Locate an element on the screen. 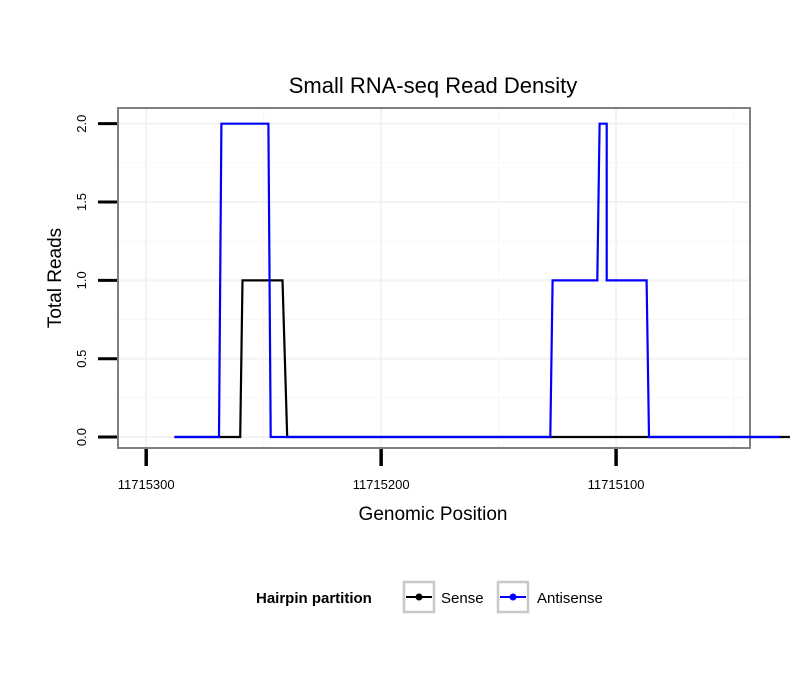 The width and height of the screenshot is (810, 690). legend-point-sense is located at coordinates (419, 597).